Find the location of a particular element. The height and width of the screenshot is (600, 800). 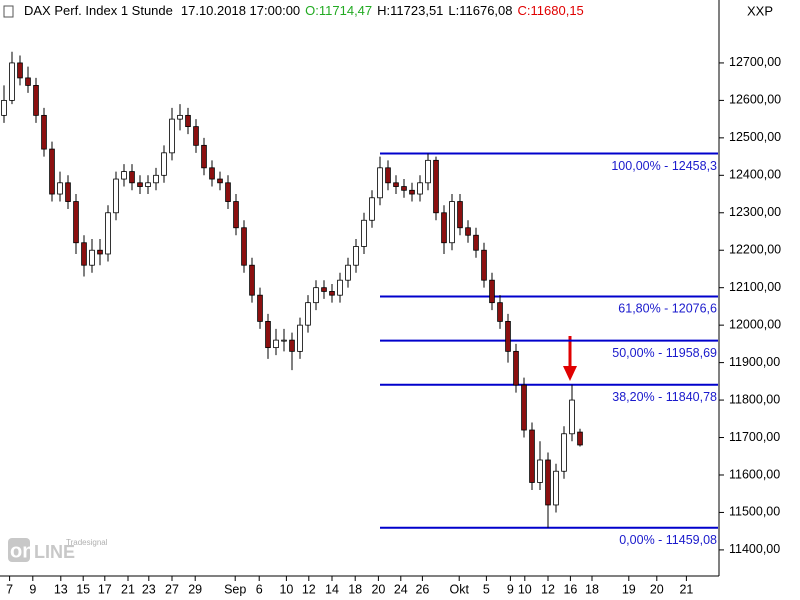

x-tick-label: 15 is located at coordinates (83, 589).